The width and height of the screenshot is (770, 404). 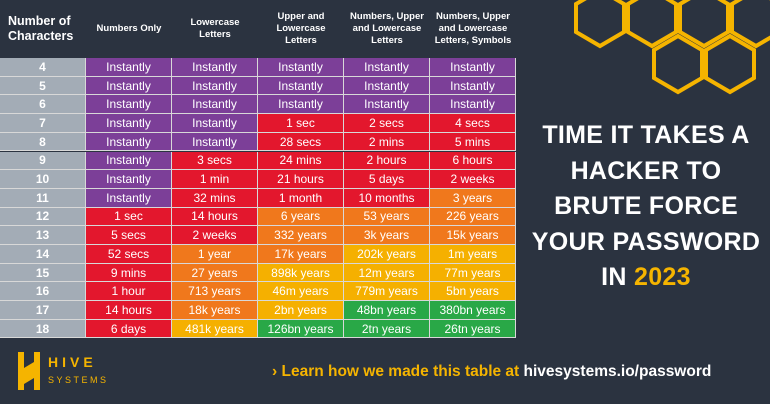 What do you see at coordinates (387, 198) in the screenshot?
I see `cell: 10 months` at bounding box center [387, 198].